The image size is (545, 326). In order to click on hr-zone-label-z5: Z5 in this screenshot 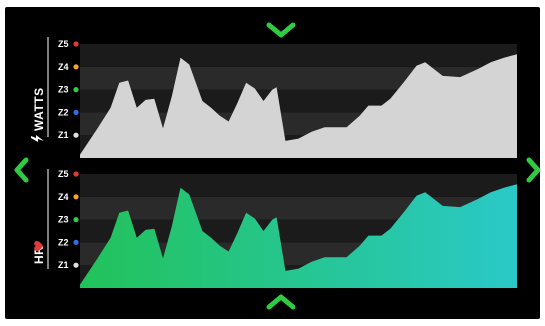, I will do `click(63, 174)`.